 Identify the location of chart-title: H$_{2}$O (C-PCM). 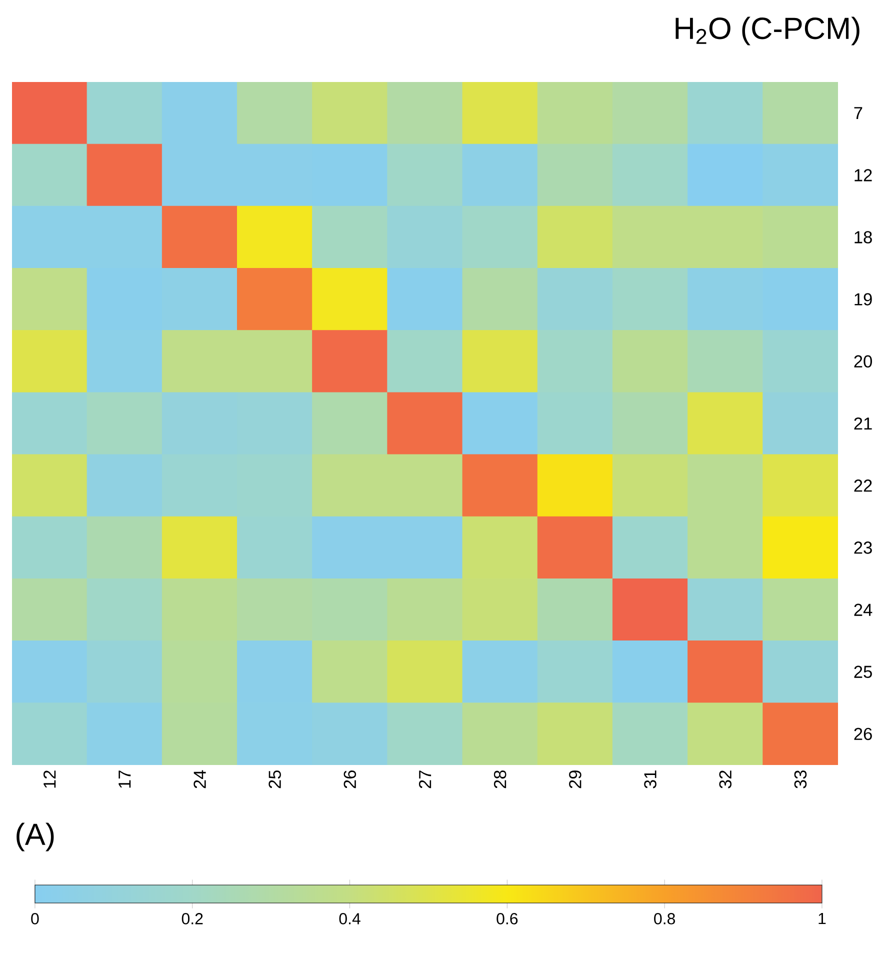
(768, 31).